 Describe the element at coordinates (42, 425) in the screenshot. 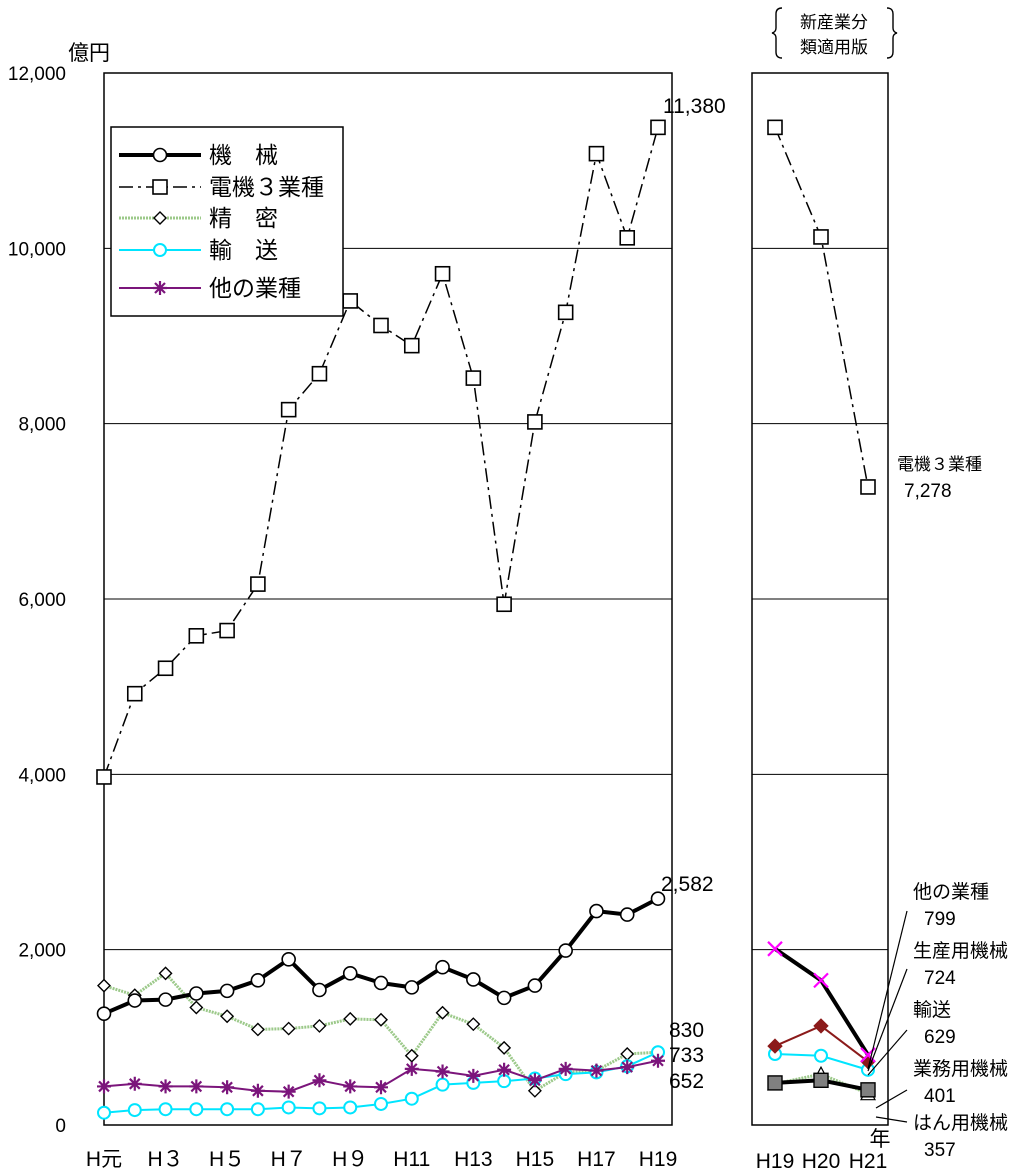

I see `y-tick-label: 8,000` at that location.